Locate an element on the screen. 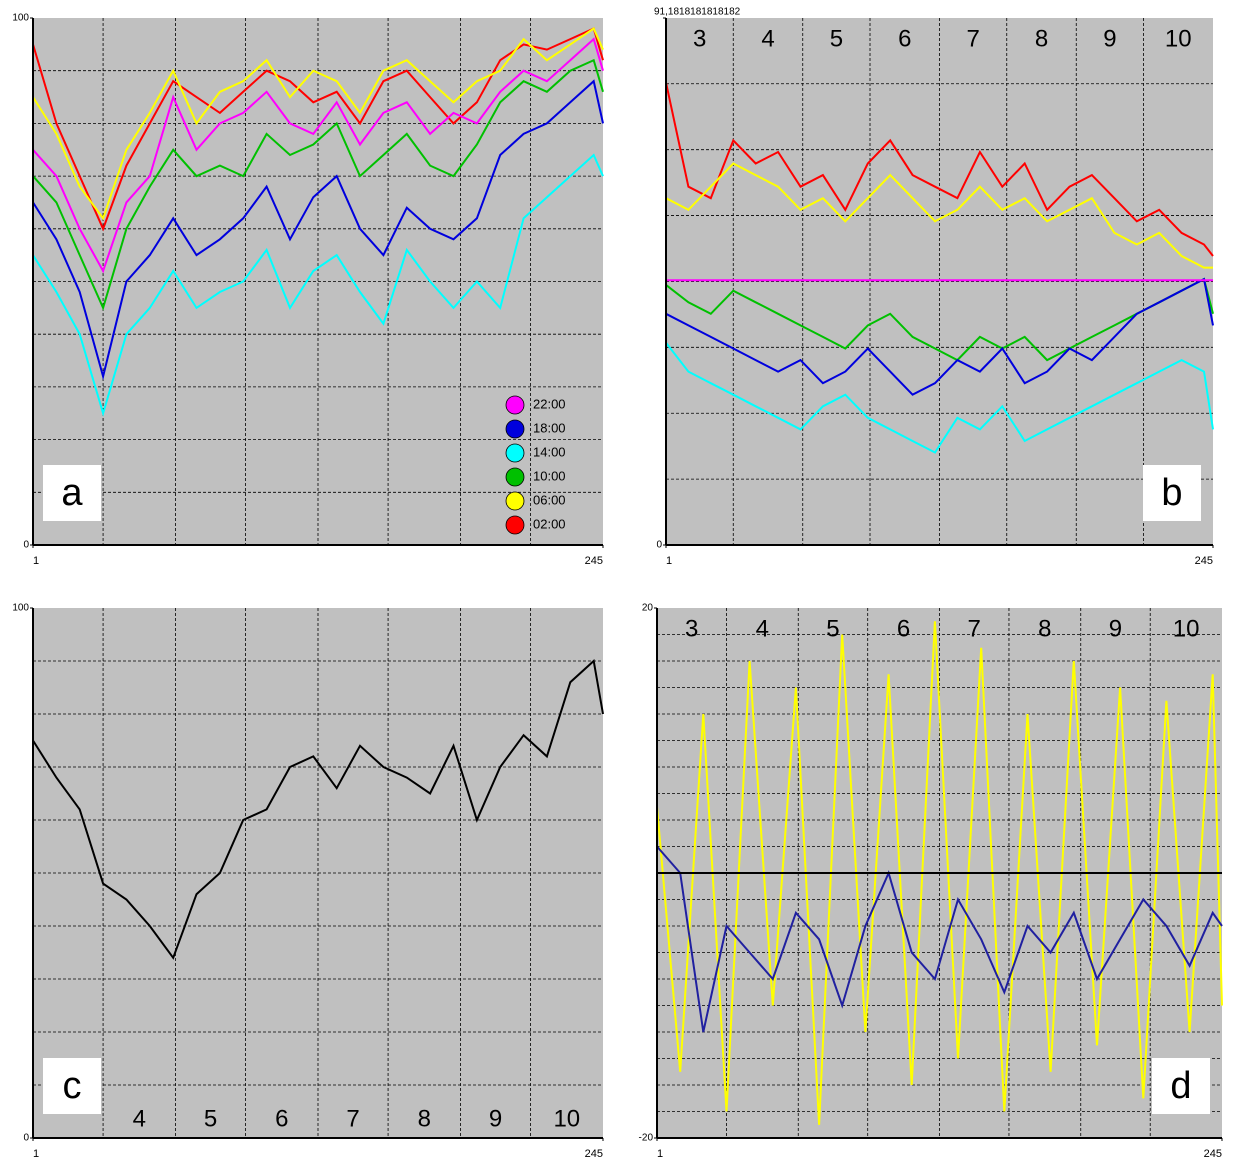  panel-label: c is located at coordinates (72, 1086).